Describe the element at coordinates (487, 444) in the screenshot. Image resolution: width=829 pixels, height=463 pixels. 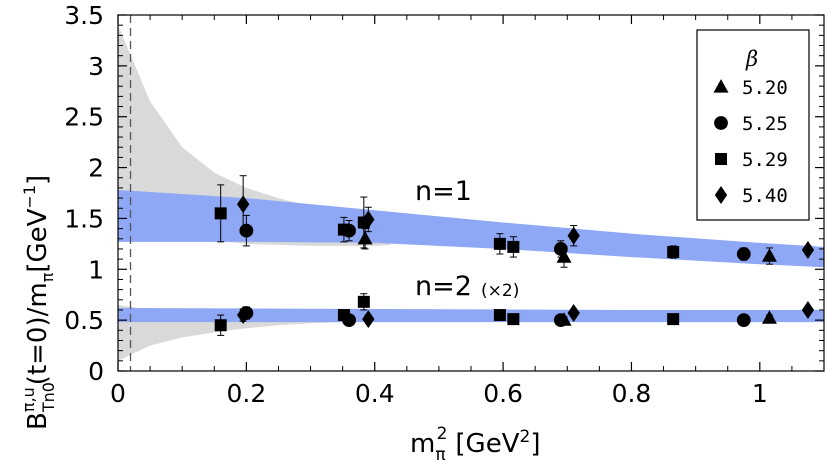
I see `x-label-unit: [GeV` at that location.